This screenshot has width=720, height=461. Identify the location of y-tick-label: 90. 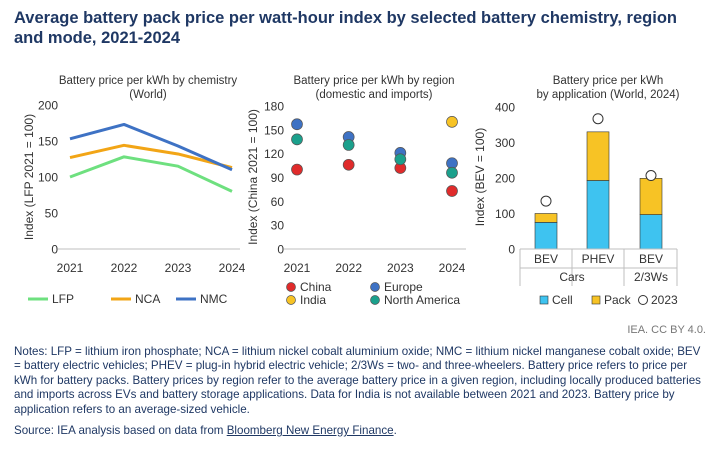
(278, 178).